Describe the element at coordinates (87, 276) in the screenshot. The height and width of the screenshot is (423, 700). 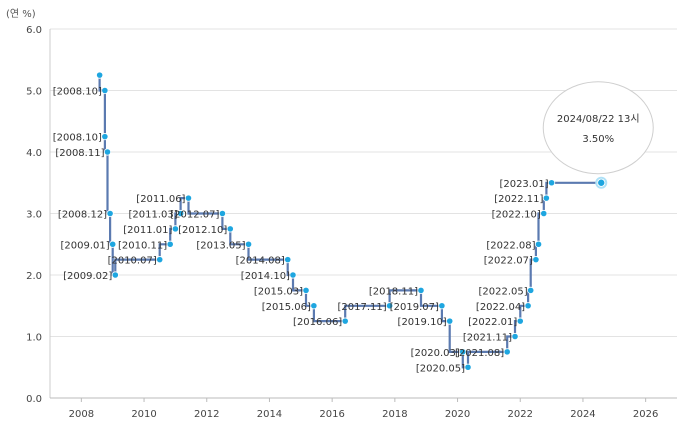
I see `data-point-label: [2009.02]` at that location.